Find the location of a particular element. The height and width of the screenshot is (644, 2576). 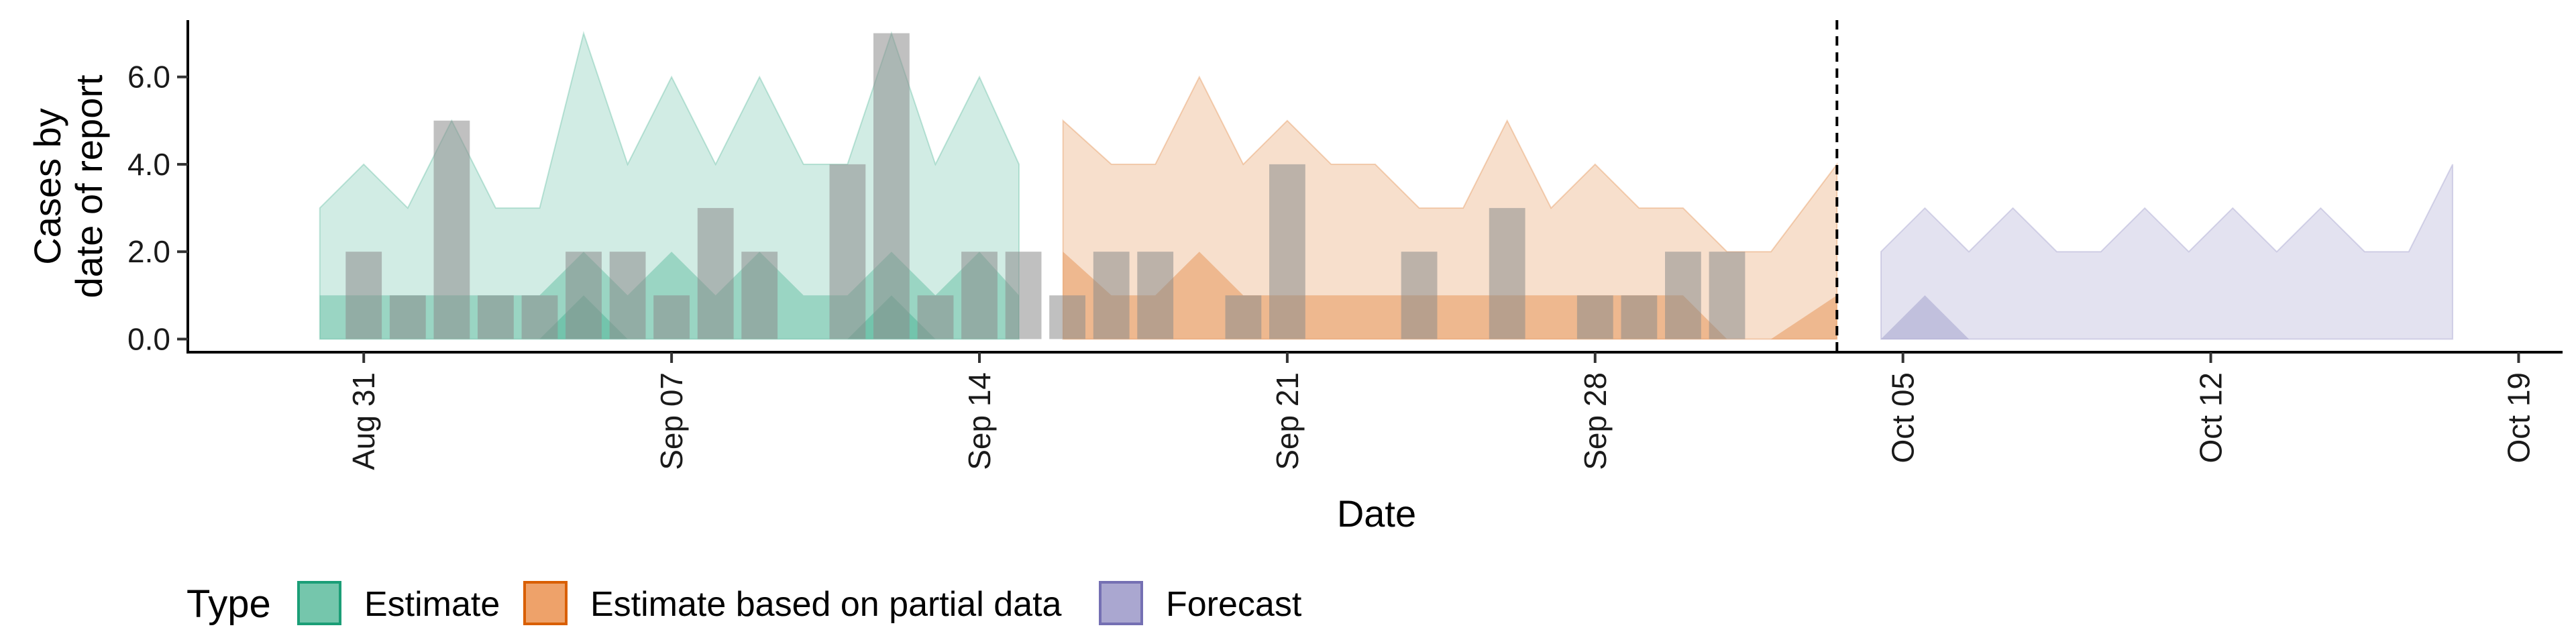

x-tick-label: Sep 28 is located at coordinates (1595, 421).